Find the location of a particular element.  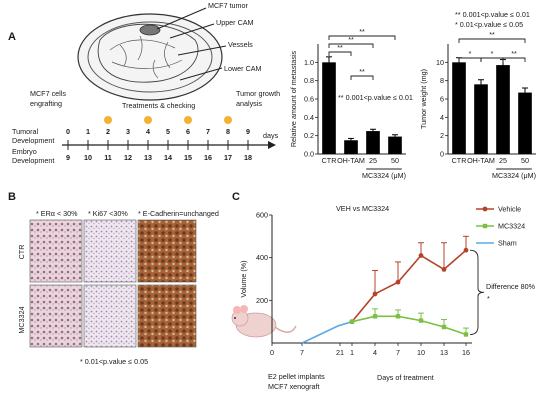

series-line-sham is located at coordinates (327, 332).